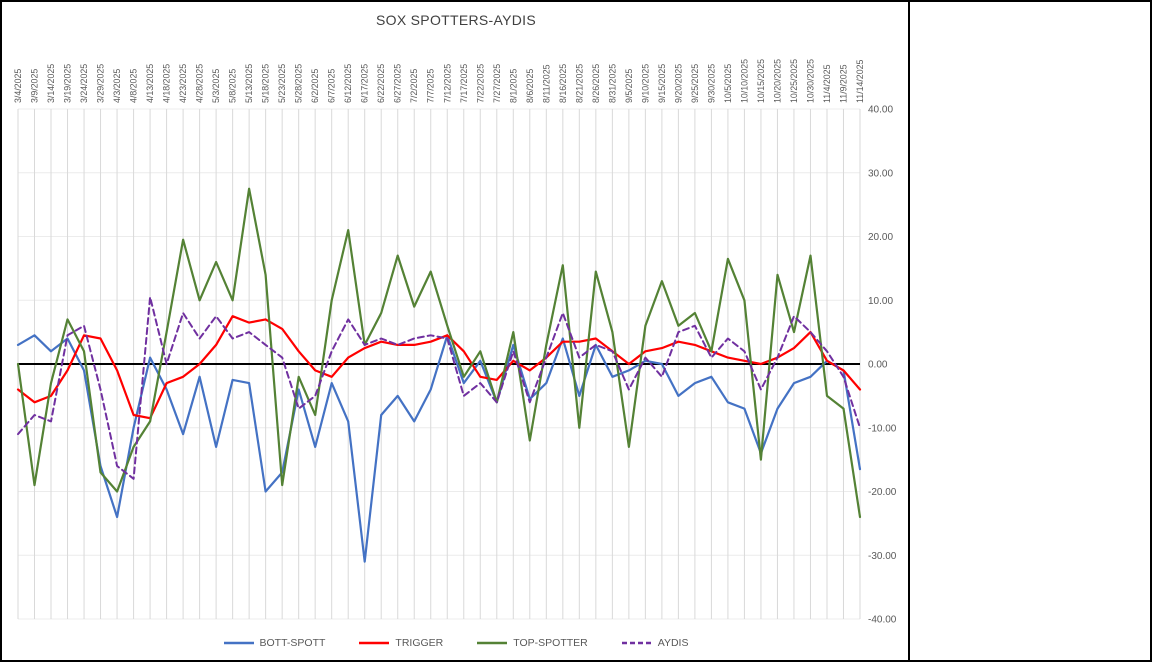 This screenshot has width=1152, height=662. Describe the element at coordinates (348, 83) in the screenshot. I see `x-axis-label: 6/12/2025` at that location.